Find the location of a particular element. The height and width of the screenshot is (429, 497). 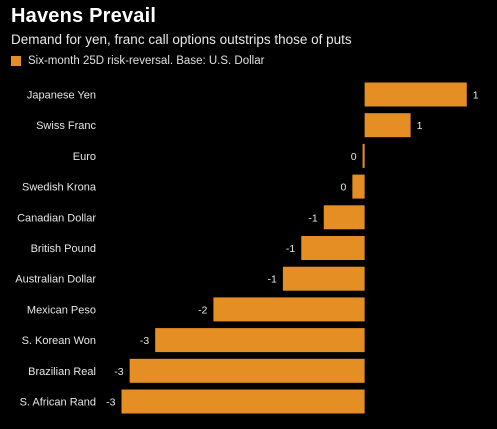

category-label: S. African Rand is located at coordinates (58, 403).